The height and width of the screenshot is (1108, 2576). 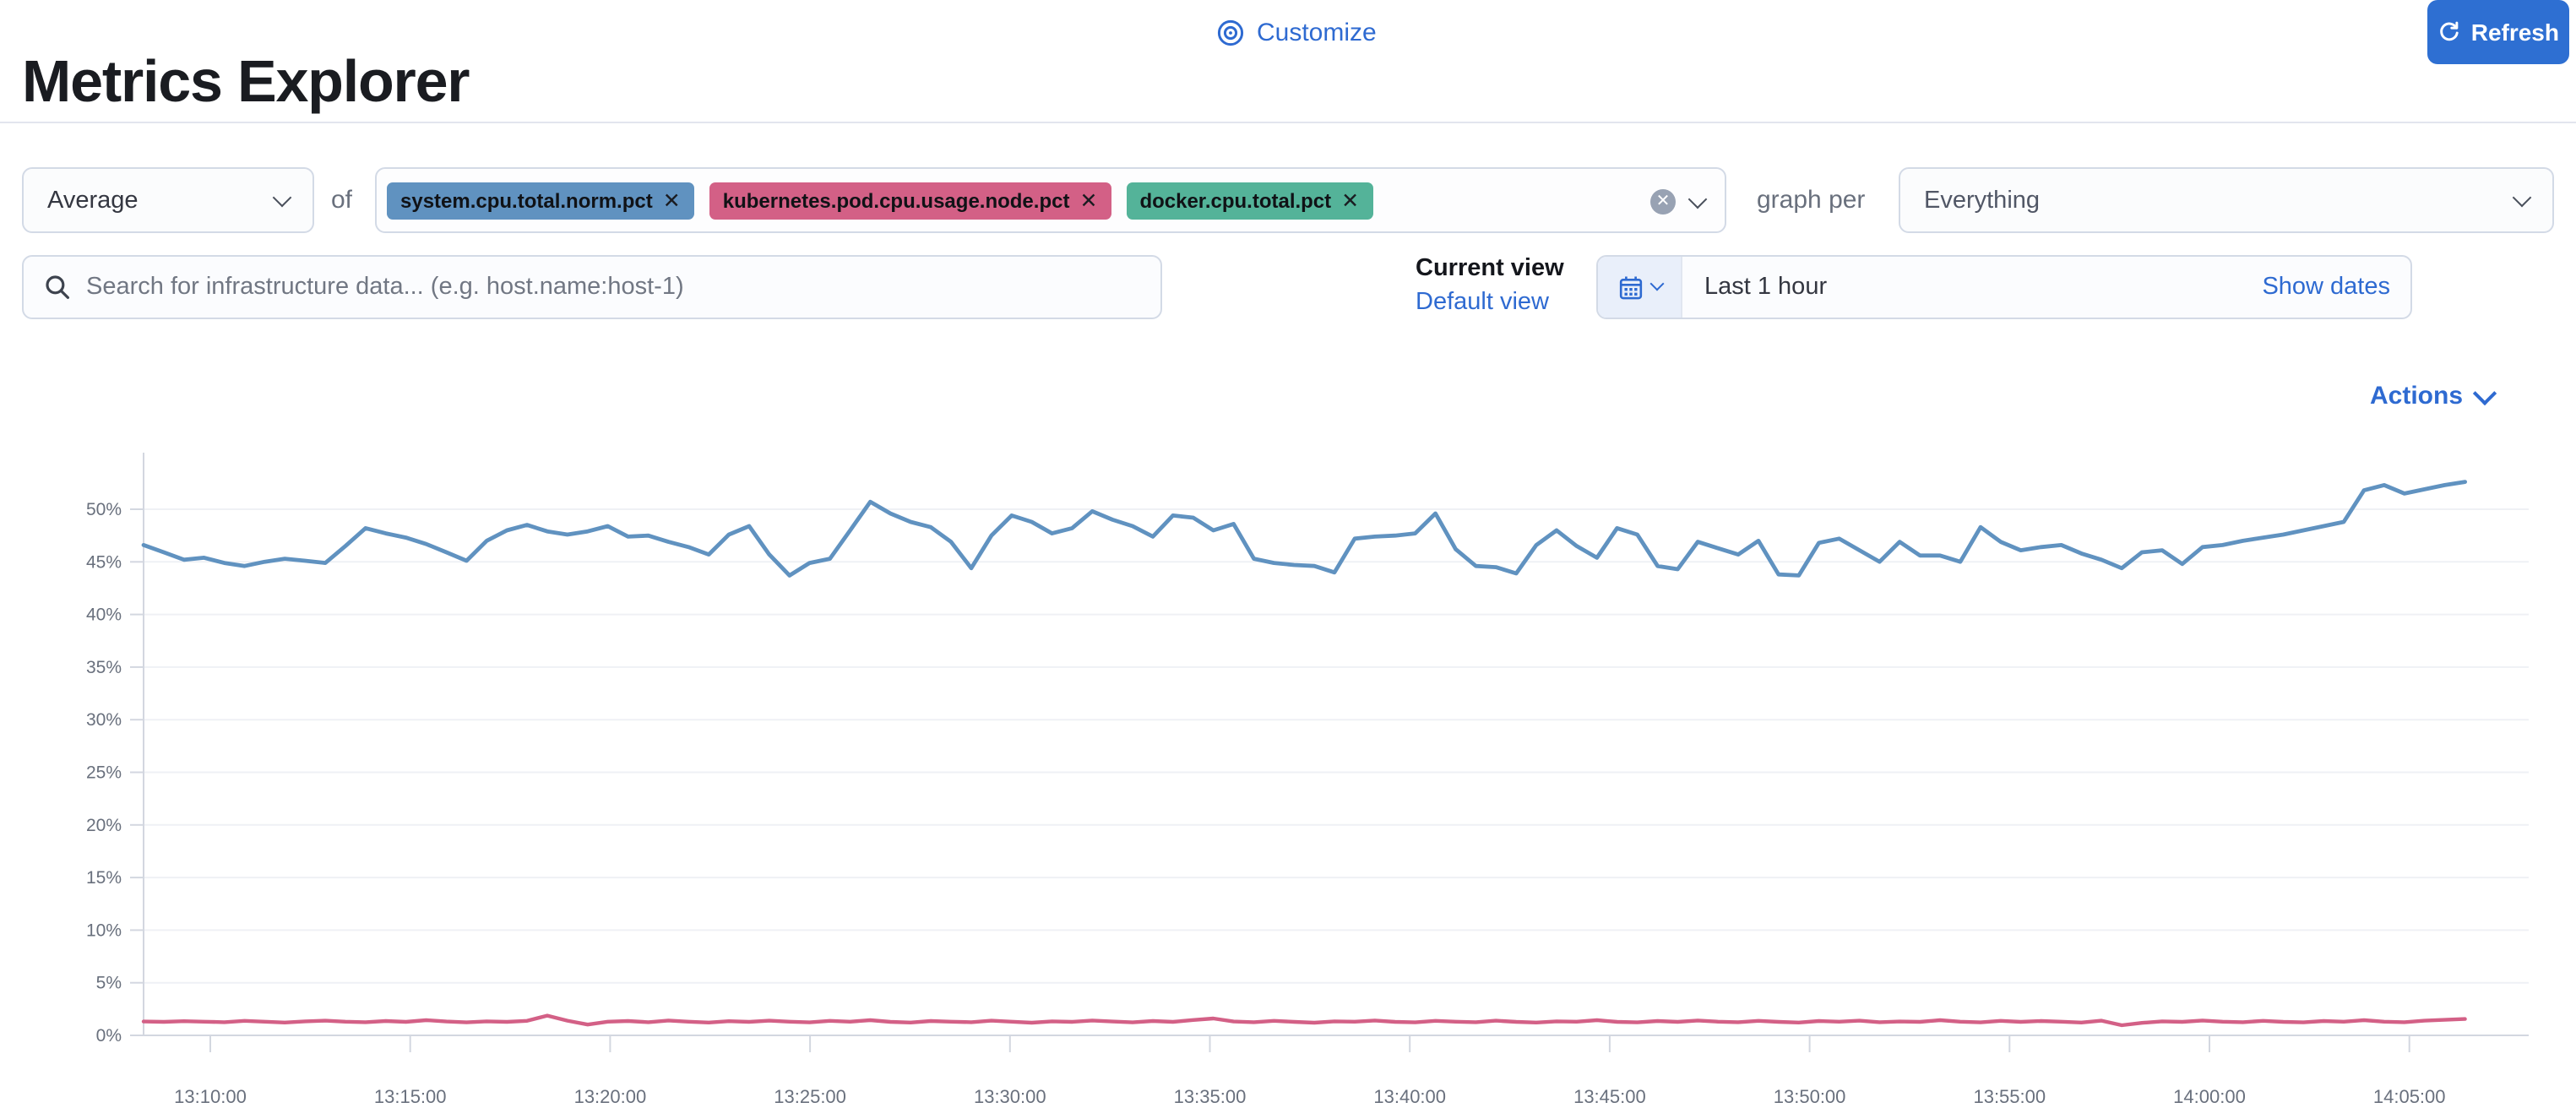 What do you see at coordinates (1409, 1096) in the screenshot?
I see `x-tick-label: 13:40:00` at bounding box center [1409, 1096].